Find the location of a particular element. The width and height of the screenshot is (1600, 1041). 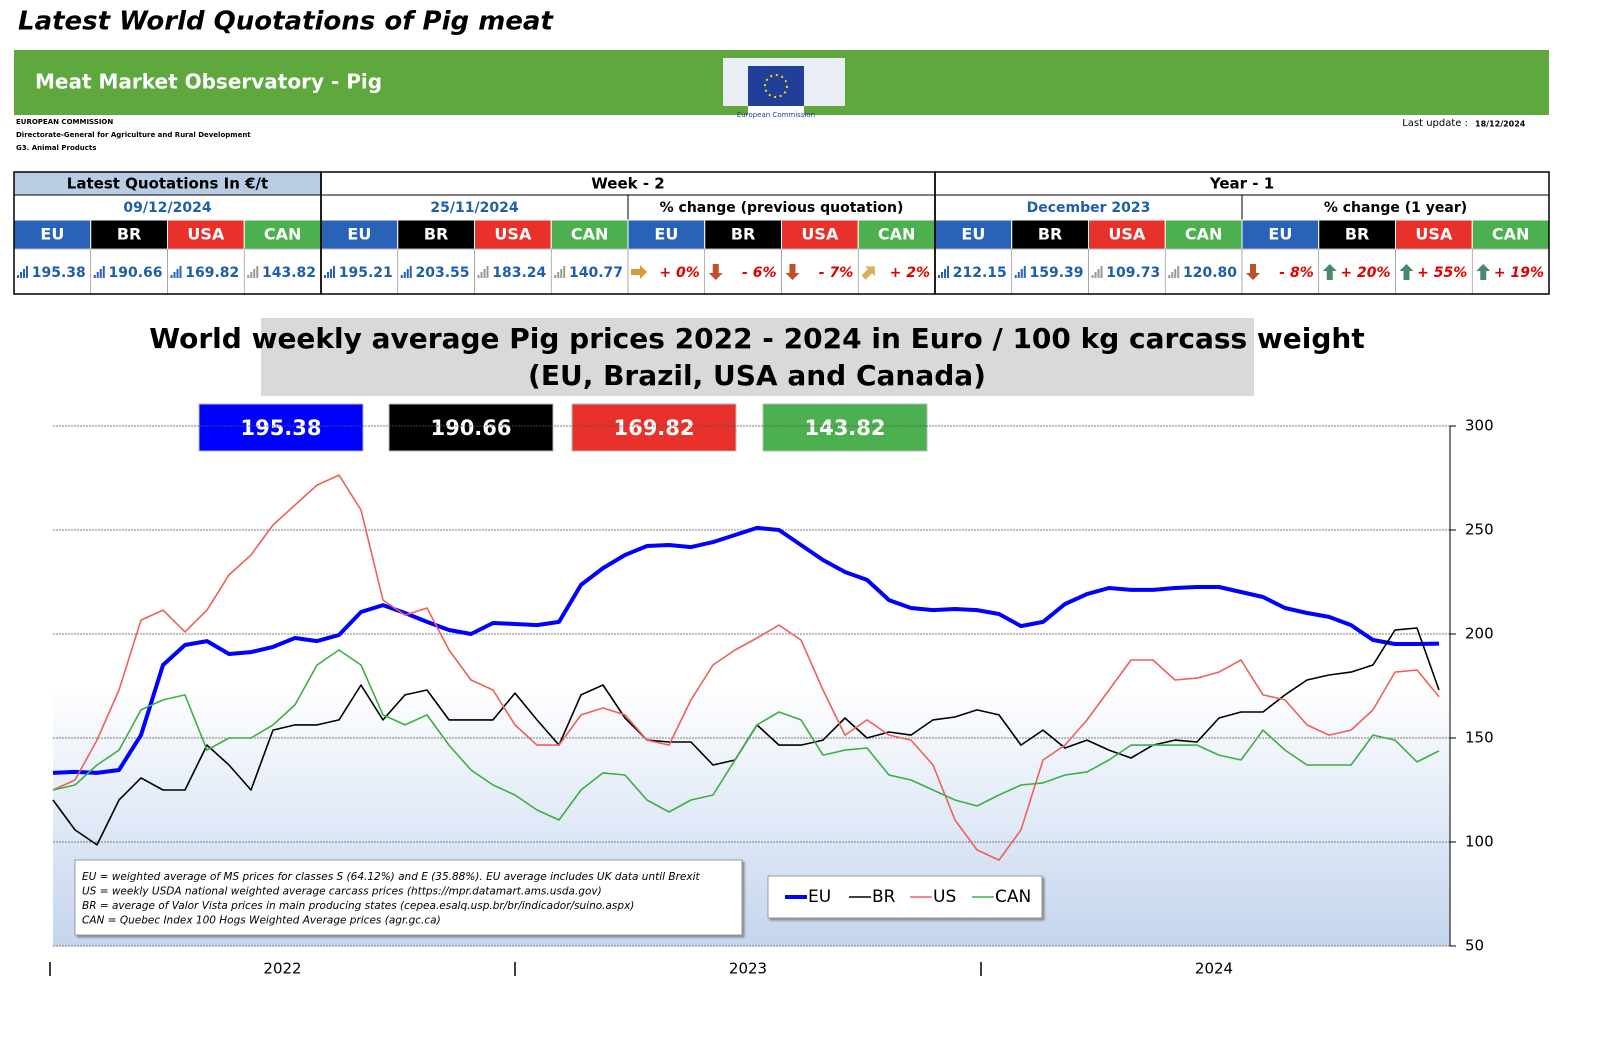

quotation-value: 140.77 is located at coordinates (596, 273).